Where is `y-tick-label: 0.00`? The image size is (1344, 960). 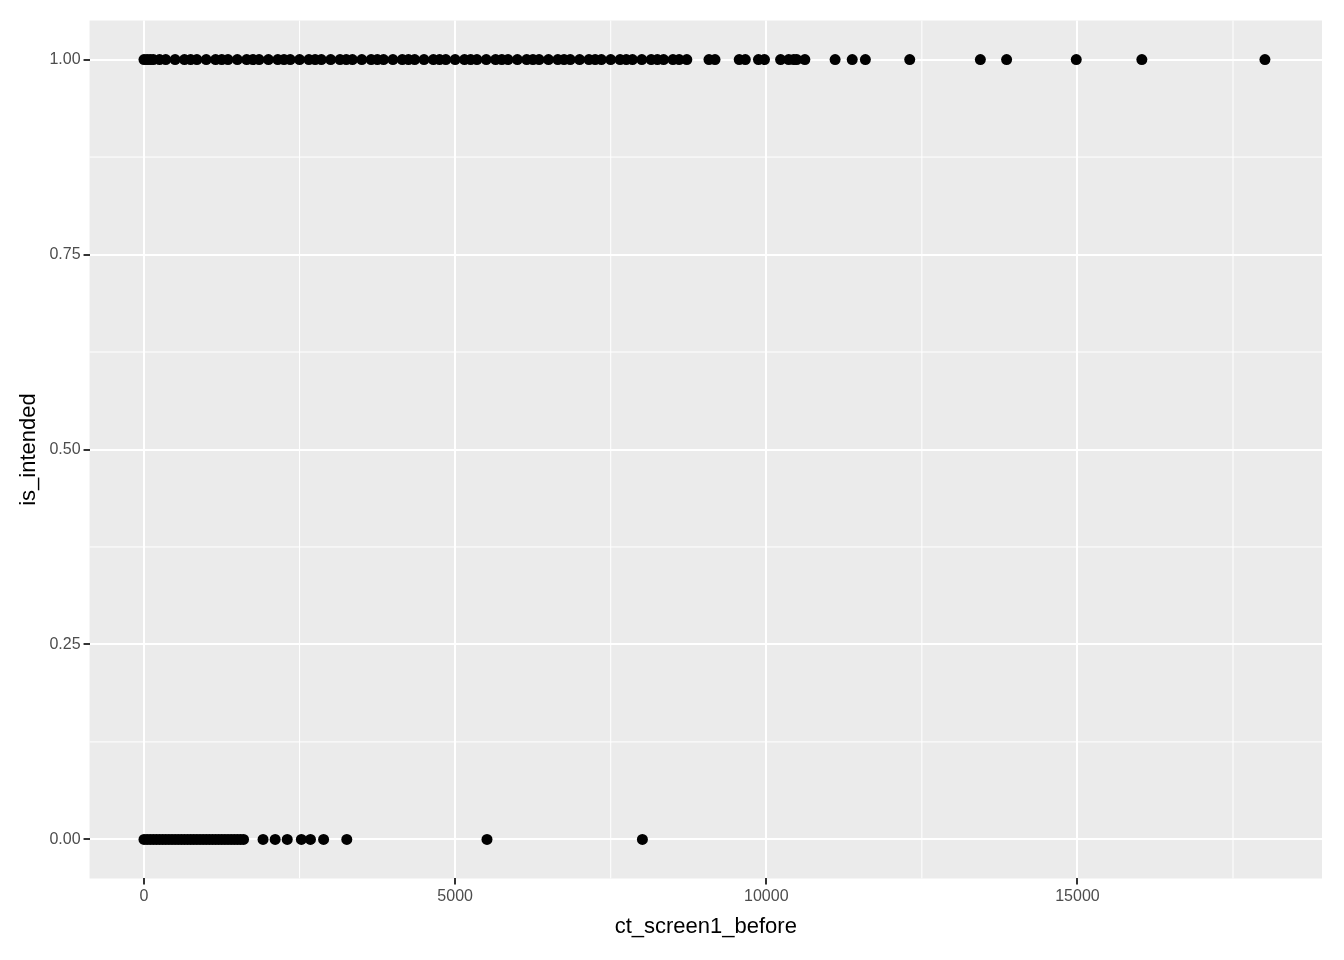 y-tick-label: 0.00 is located at coordinates (65, 838).